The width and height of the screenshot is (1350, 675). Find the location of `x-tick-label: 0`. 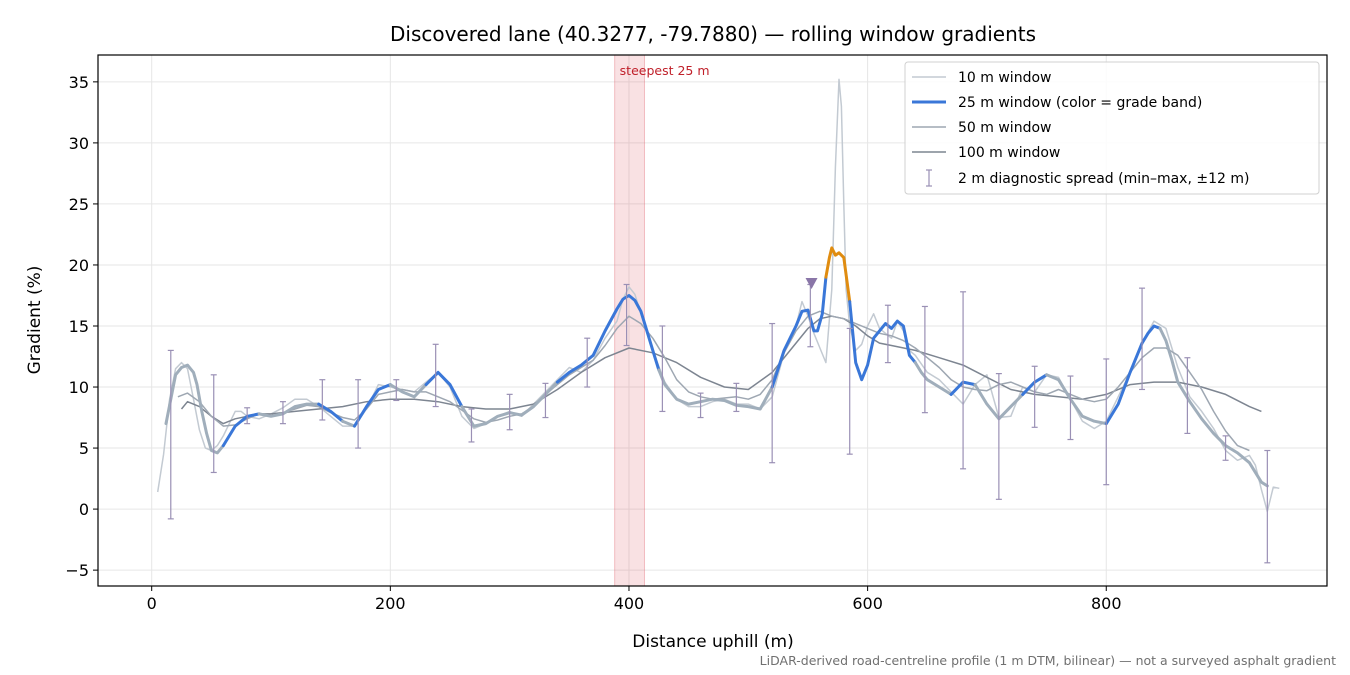

x-tick-label: 0 is located at coordinates (152, 603).